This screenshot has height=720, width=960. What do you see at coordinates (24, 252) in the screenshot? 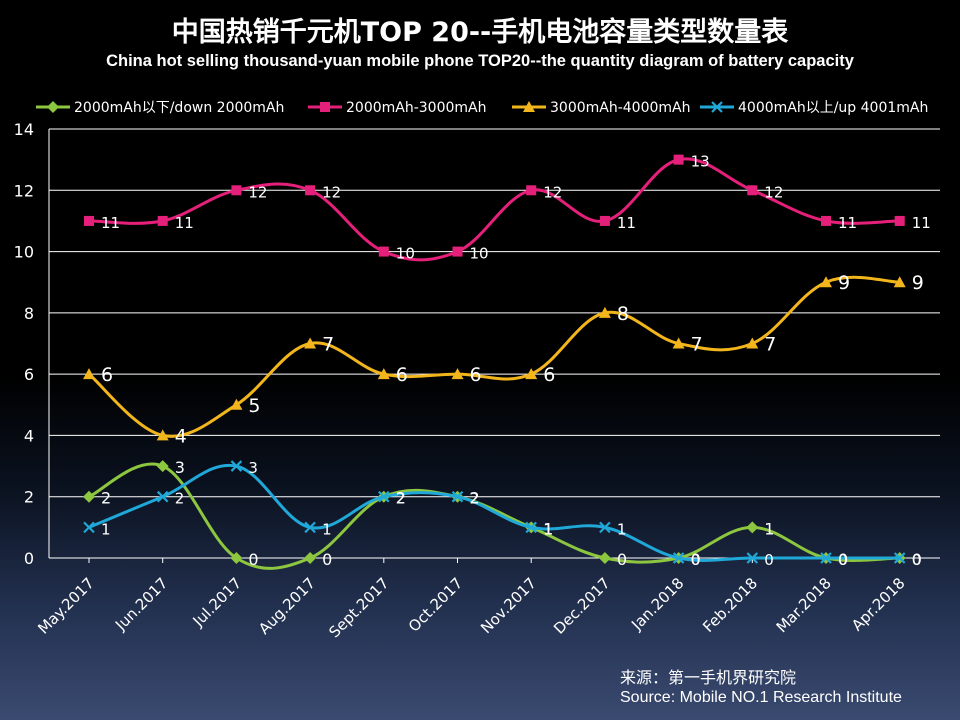
I see `y-tick-label: 10` at bounding box center [24, 252].